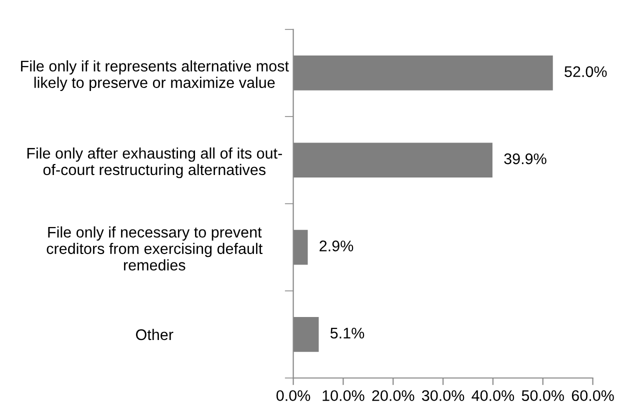 The width and height of the screenshot is (624, 420). Describe the element at coordinates (585, 72) in the screenshot. I see `data-label: 52.0%` at that location.